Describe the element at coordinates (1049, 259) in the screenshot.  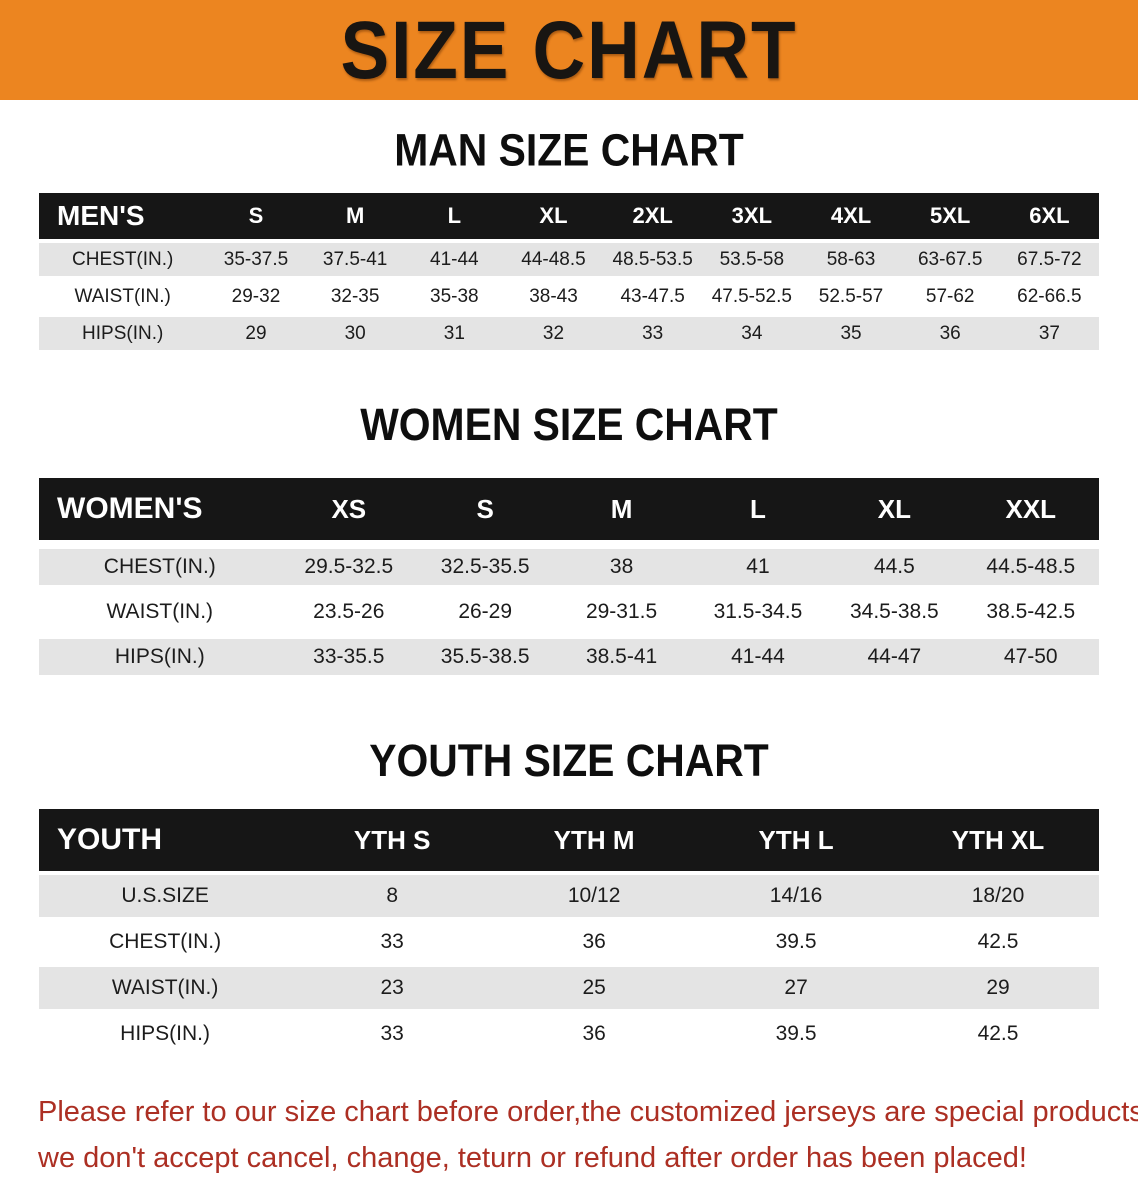
I see `value-cell: 67.5-72` at that location.